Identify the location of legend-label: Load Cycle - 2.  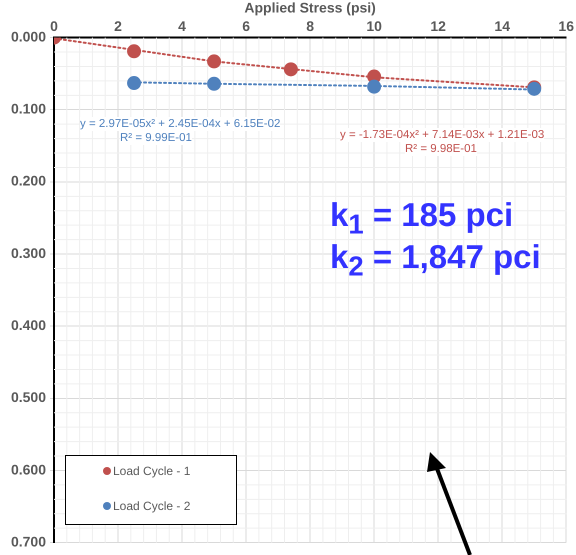
(151, 506).